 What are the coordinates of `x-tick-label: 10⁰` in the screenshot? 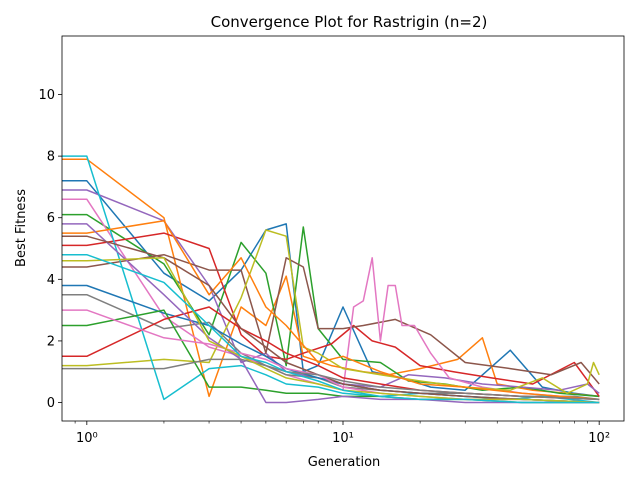 It's located at (87, 438).